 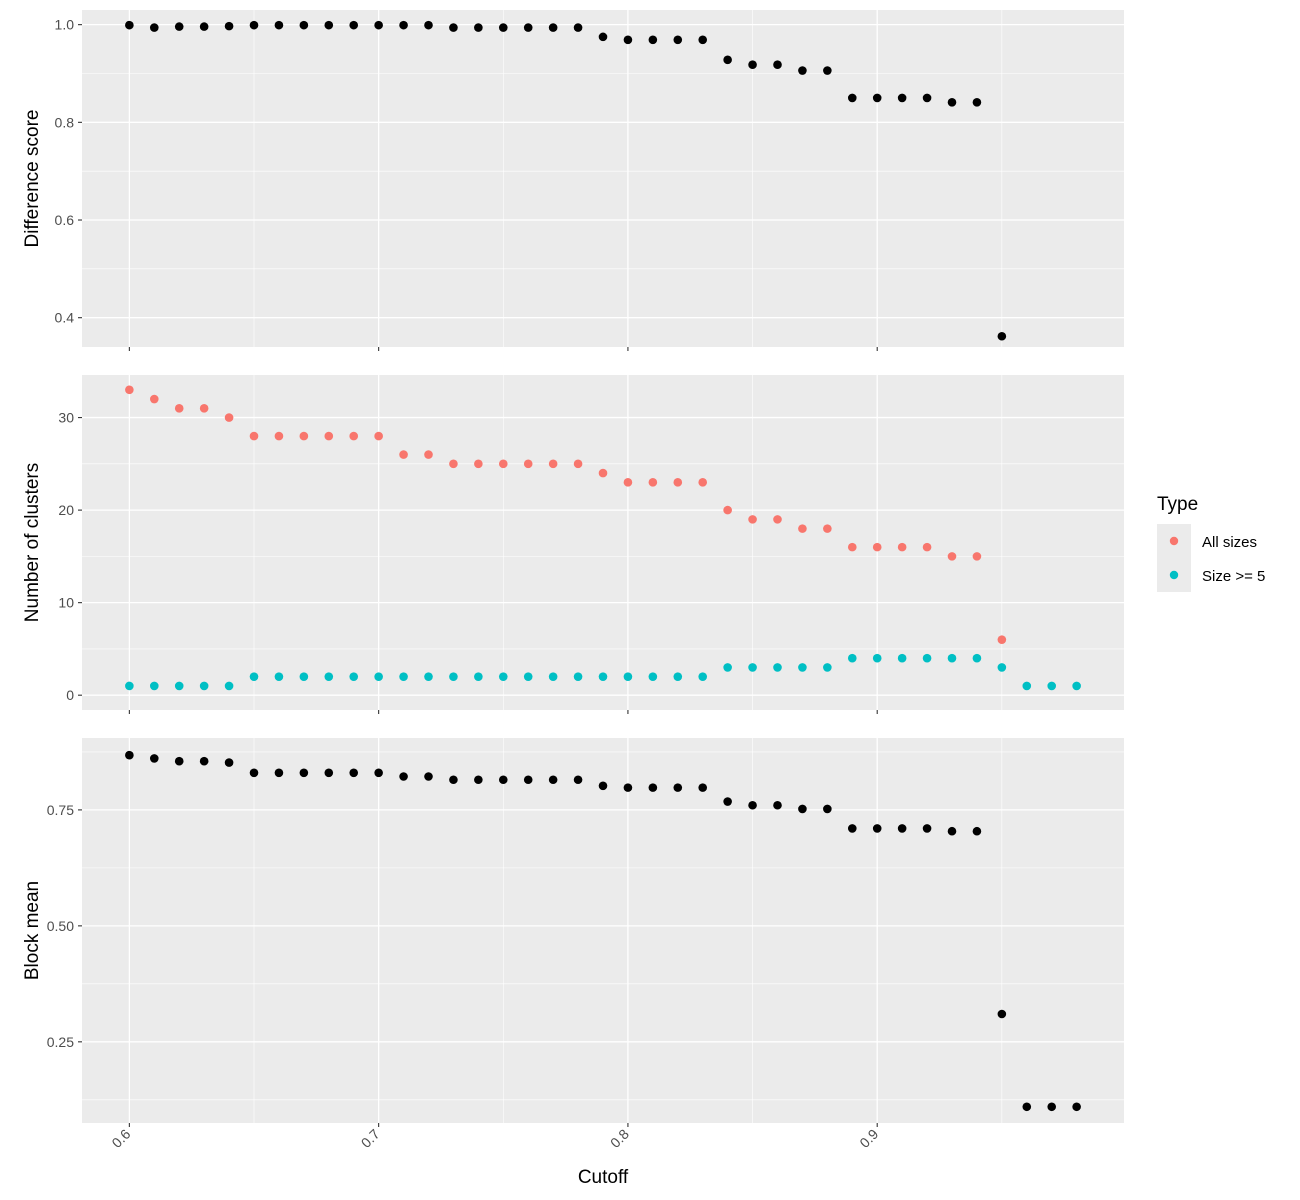 I want to click on legend-label-size-ge-5: Size >= 5, so click(x=1233, y=576).